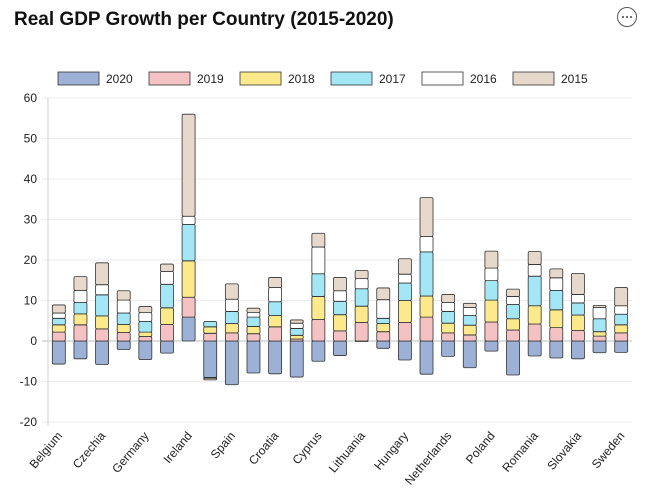 The image size is (646, 502). I want to click on y-tick-label: 0, so click(33, 341).